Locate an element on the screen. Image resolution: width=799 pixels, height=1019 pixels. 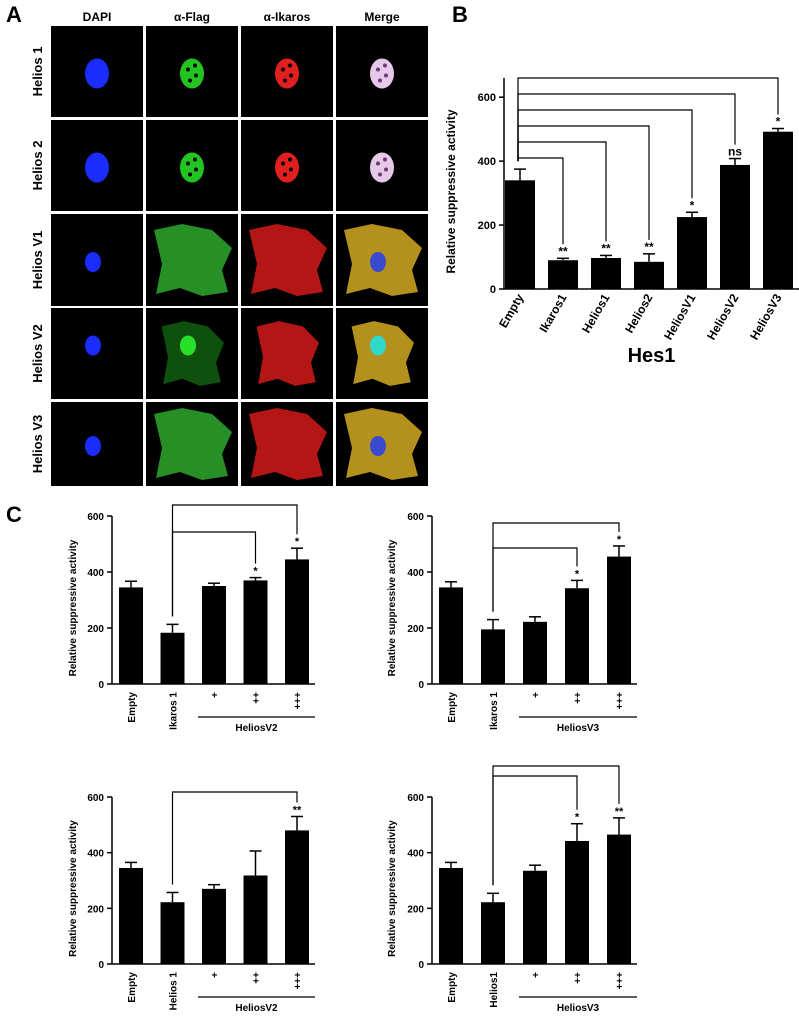
x-tick-label: Helios2 is located at coordinates (639, 313).